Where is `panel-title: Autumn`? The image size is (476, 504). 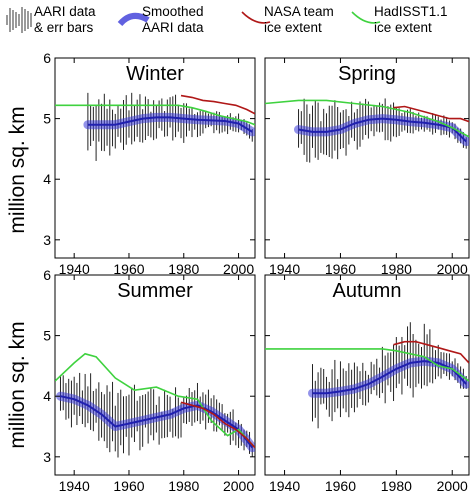
panel-title: Autumn is located at coordinates (367, 291).